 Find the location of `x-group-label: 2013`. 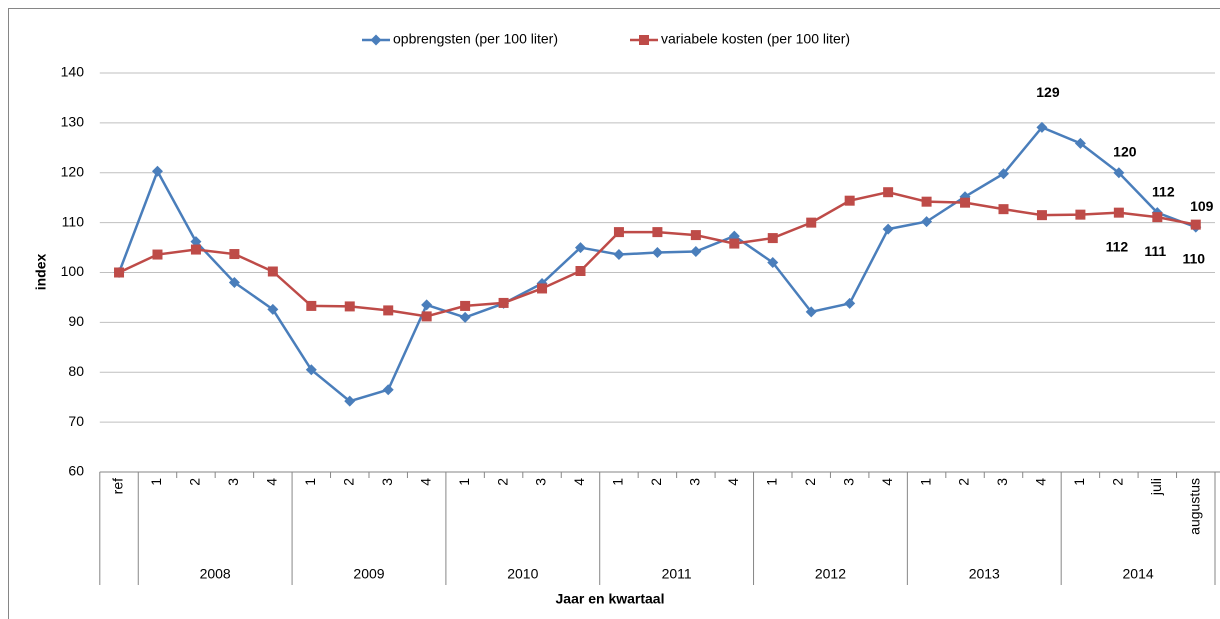

x-group-label: 2013 is located at coordinates (984, 574).